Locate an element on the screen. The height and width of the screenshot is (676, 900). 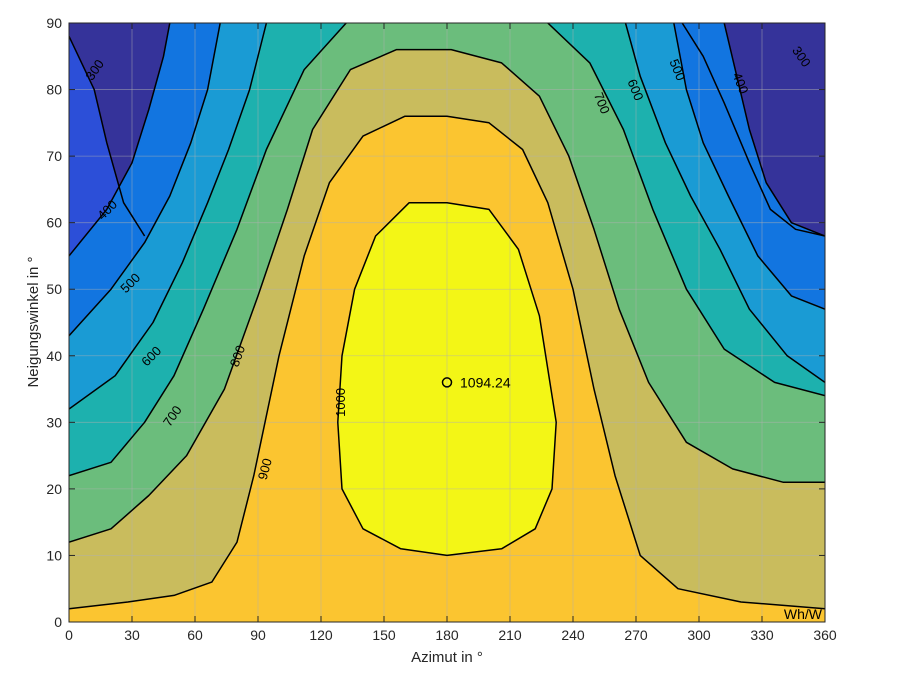
x-tick-label: 360 is located at coordinates (825, 635).